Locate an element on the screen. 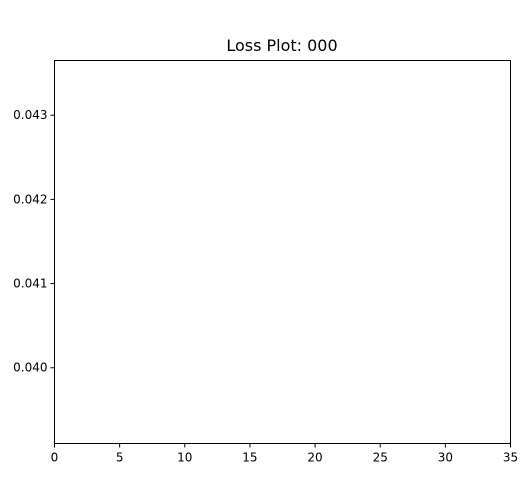  x-axis: 0 5 10 15 20 25 30 35 is located at coordinates (284, 454).